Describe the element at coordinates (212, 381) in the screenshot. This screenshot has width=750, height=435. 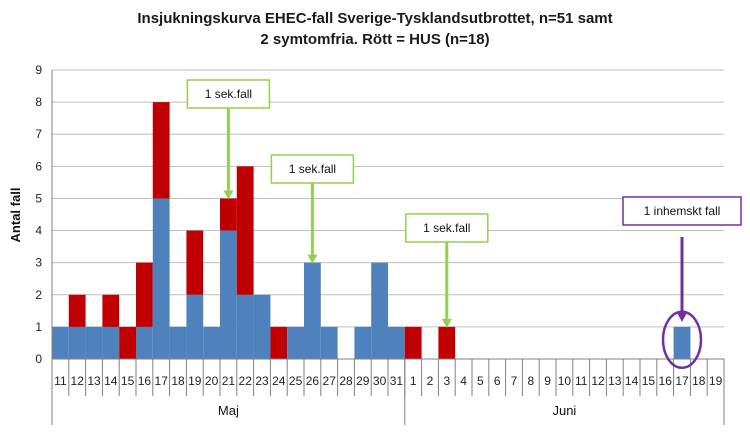
I see `x-tick-label: 20` at that location.